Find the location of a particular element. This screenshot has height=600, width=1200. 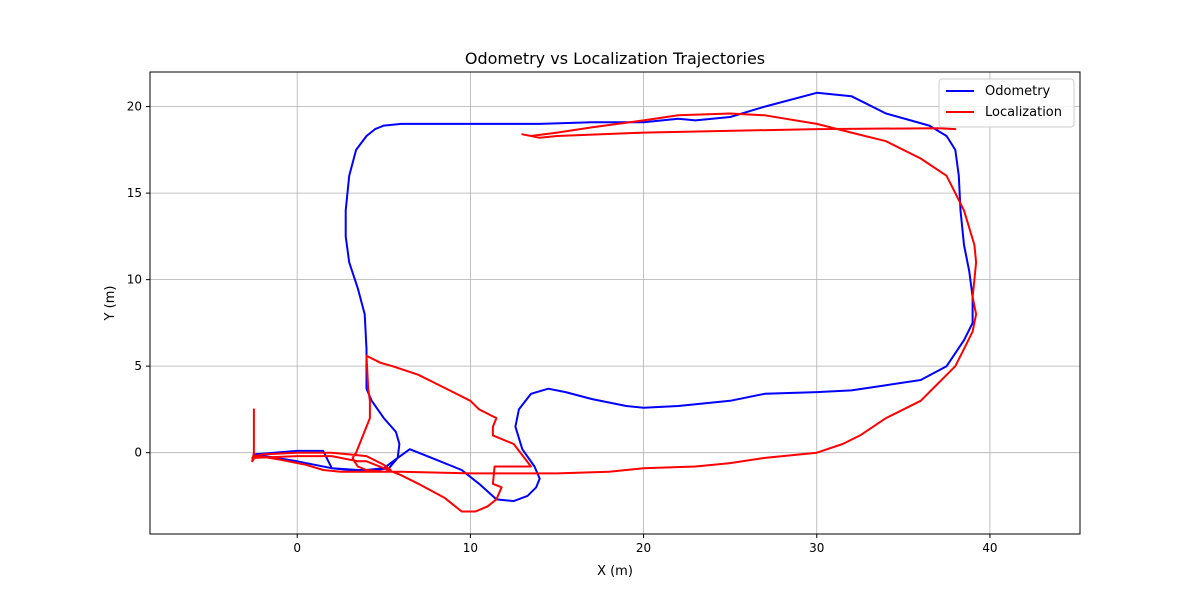

x-tick-label: 0 is located at coordinates (297, 548).